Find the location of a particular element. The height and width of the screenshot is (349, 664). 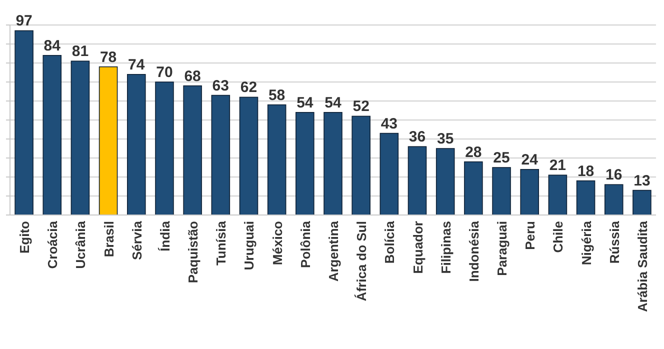

data-label: 70 is located at coordinates (164, 72).